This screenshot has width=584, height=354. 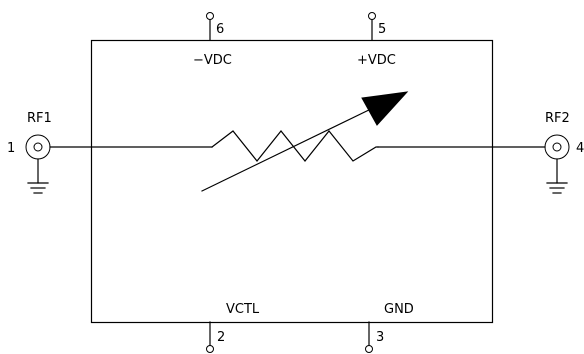 What do you see at coordinates (385, 108) in the screenshot?
I see `arrow-head` at bounding box center [385, 108].